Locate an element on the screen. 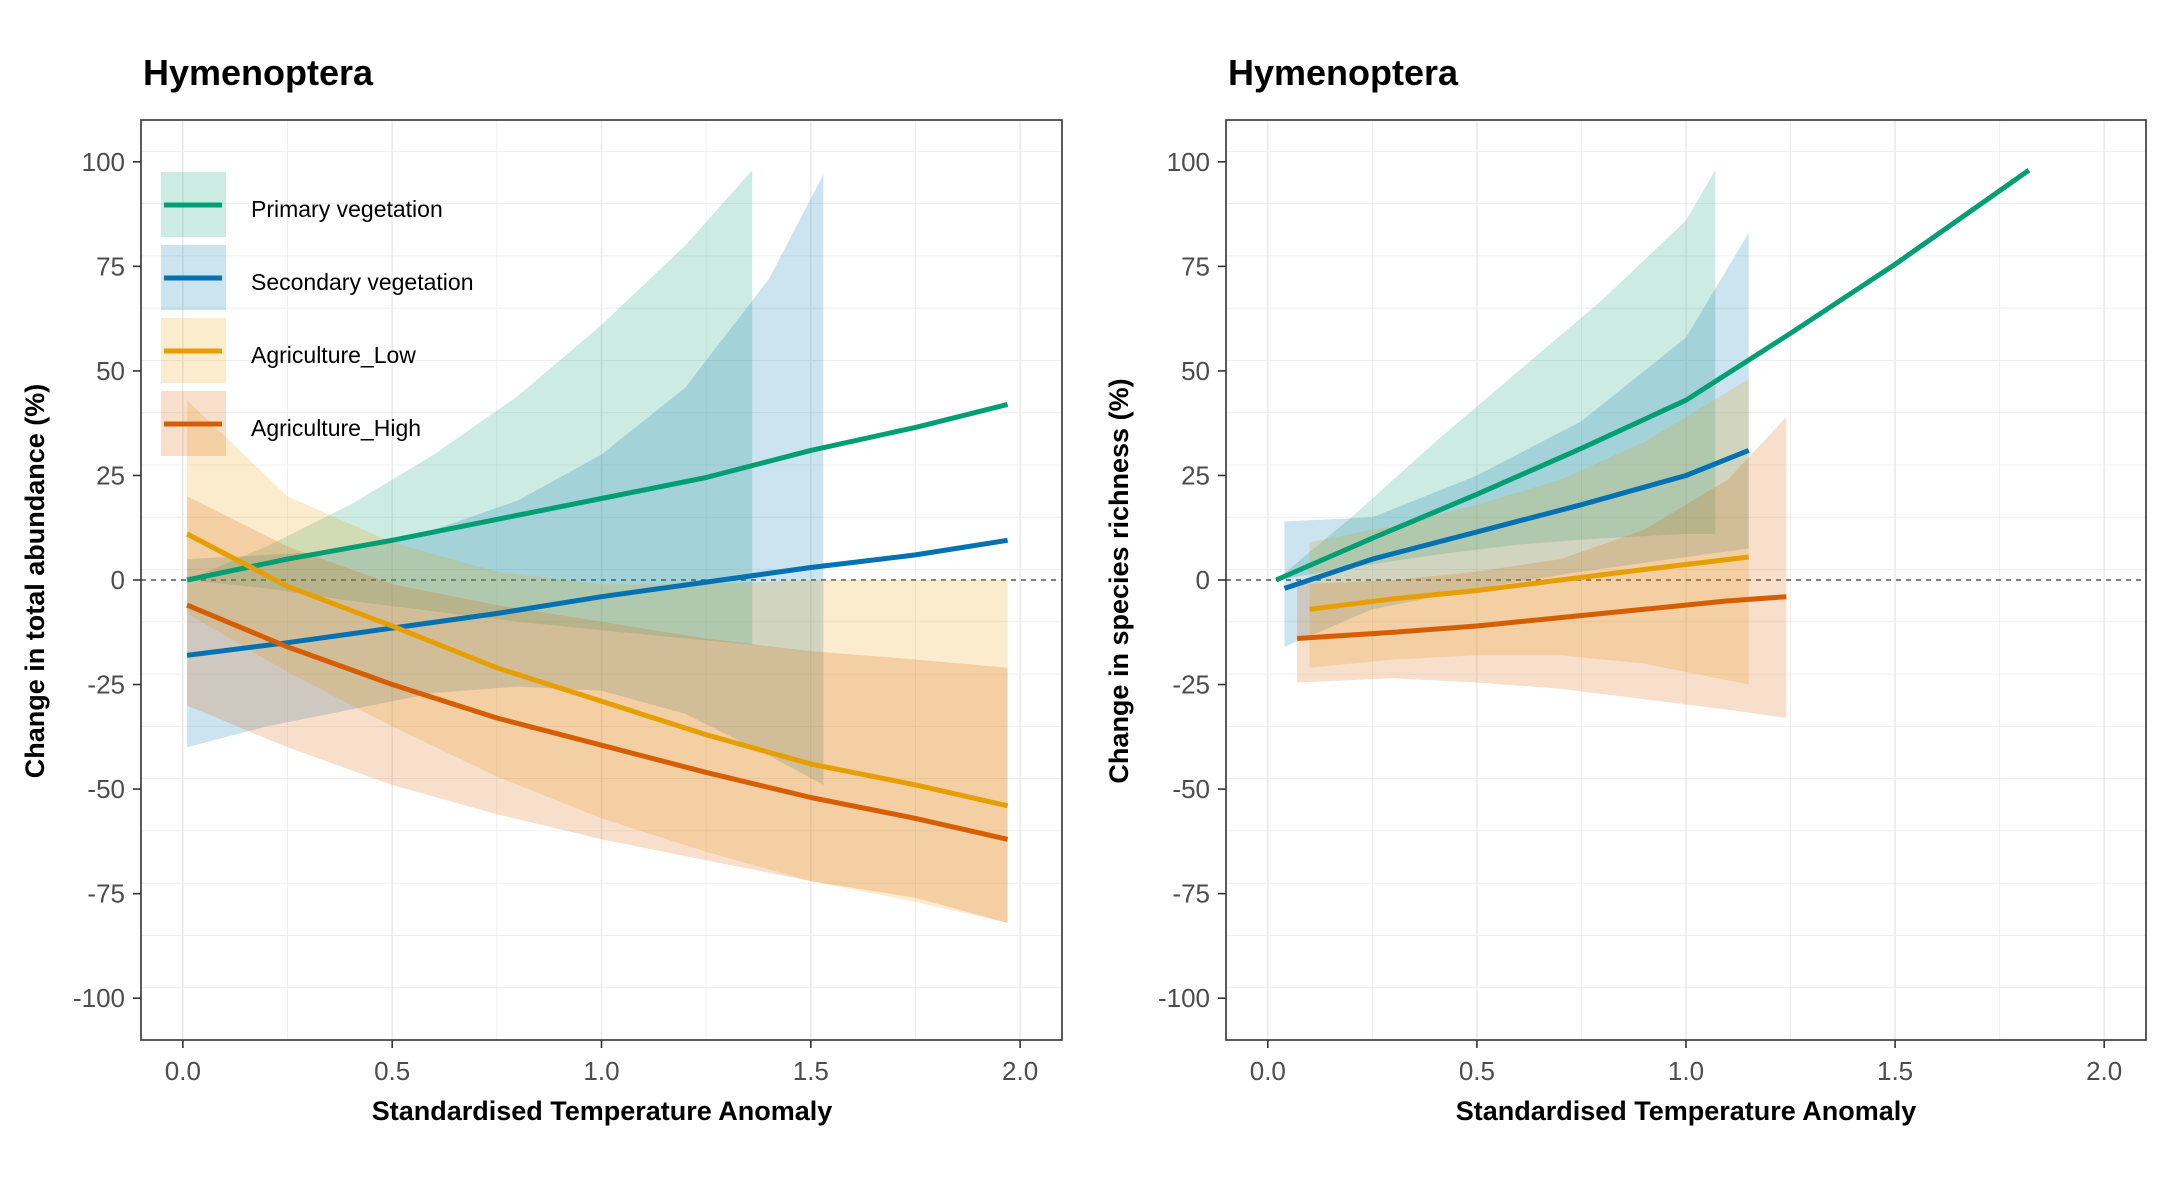 This screenshot has height=1181, width=2161. legend-item-agriculture-high: Agriculture_High is located at coordinates (291, 423).